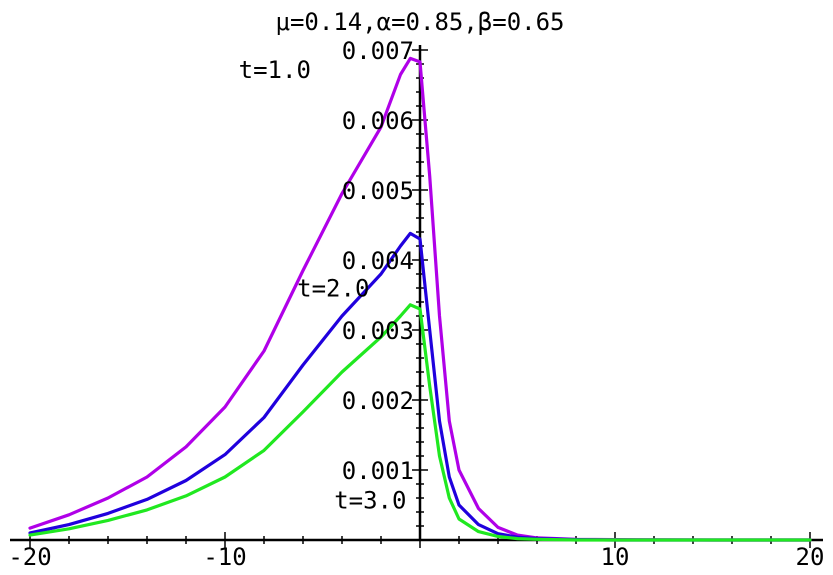 The width and height of the screenshot is (833, 575). Describe the element at coordinates (224, 557) in the screenshot. I see `x-tick-label: -10` at that location.